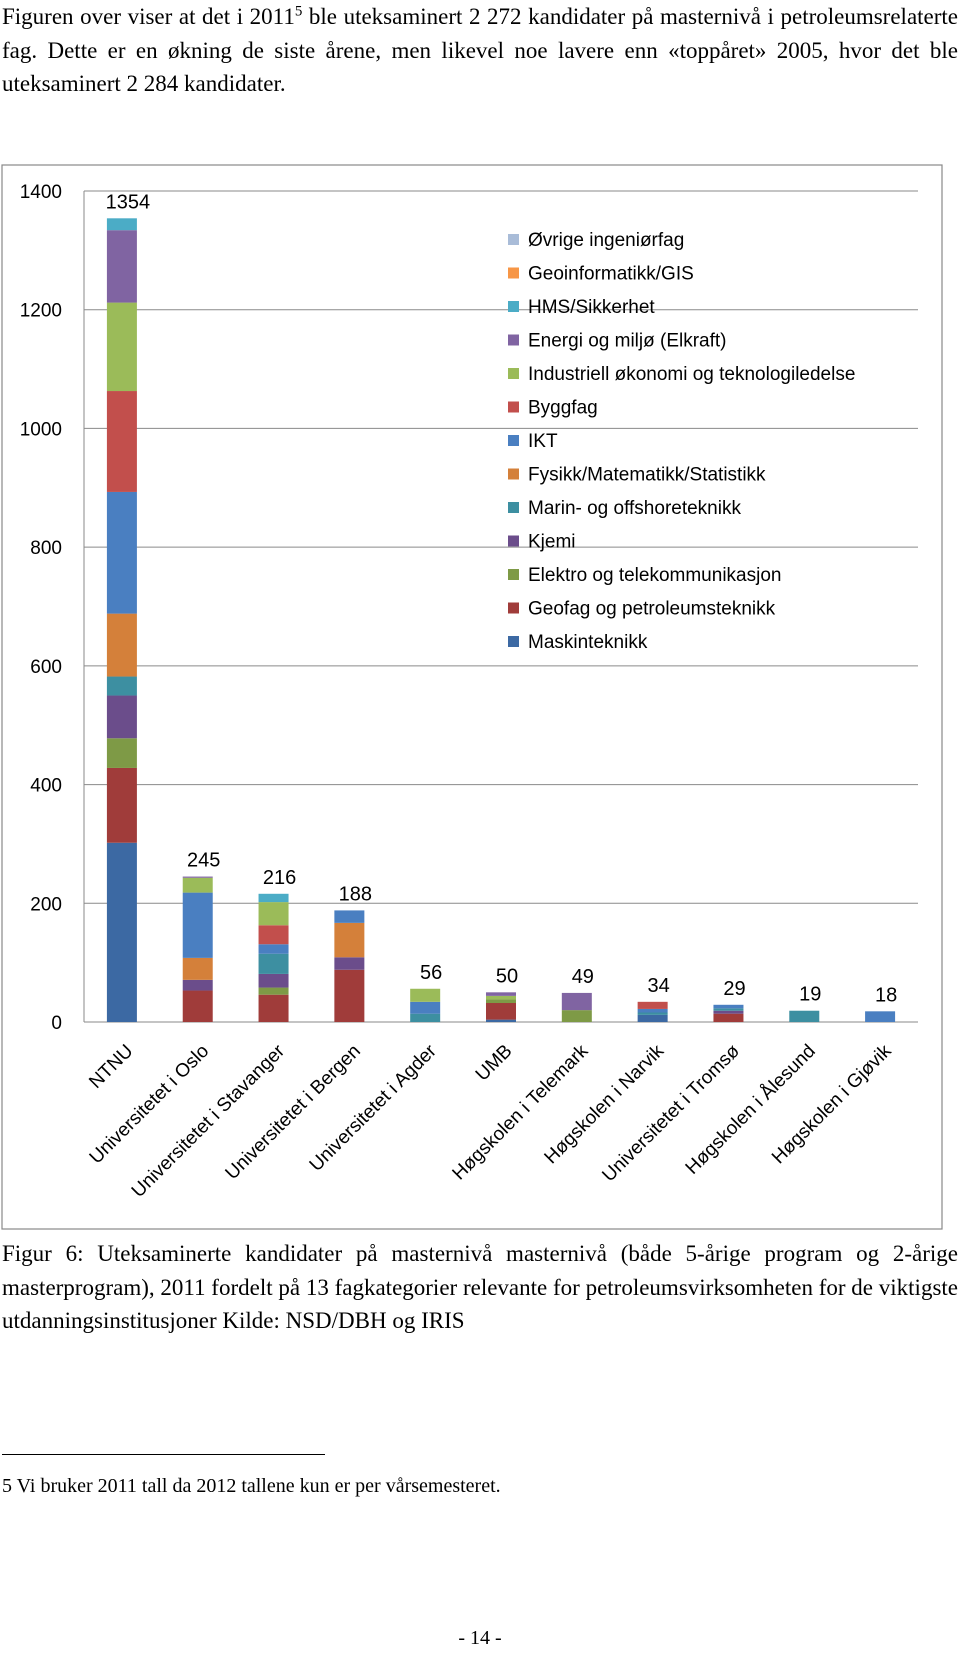 Image resolution: width=960 pixels, height=1656 pixels. What do you see at coordinates (507, 976) in the screenshot?
I see `total-label: 50` at bounding box center [507, 976].